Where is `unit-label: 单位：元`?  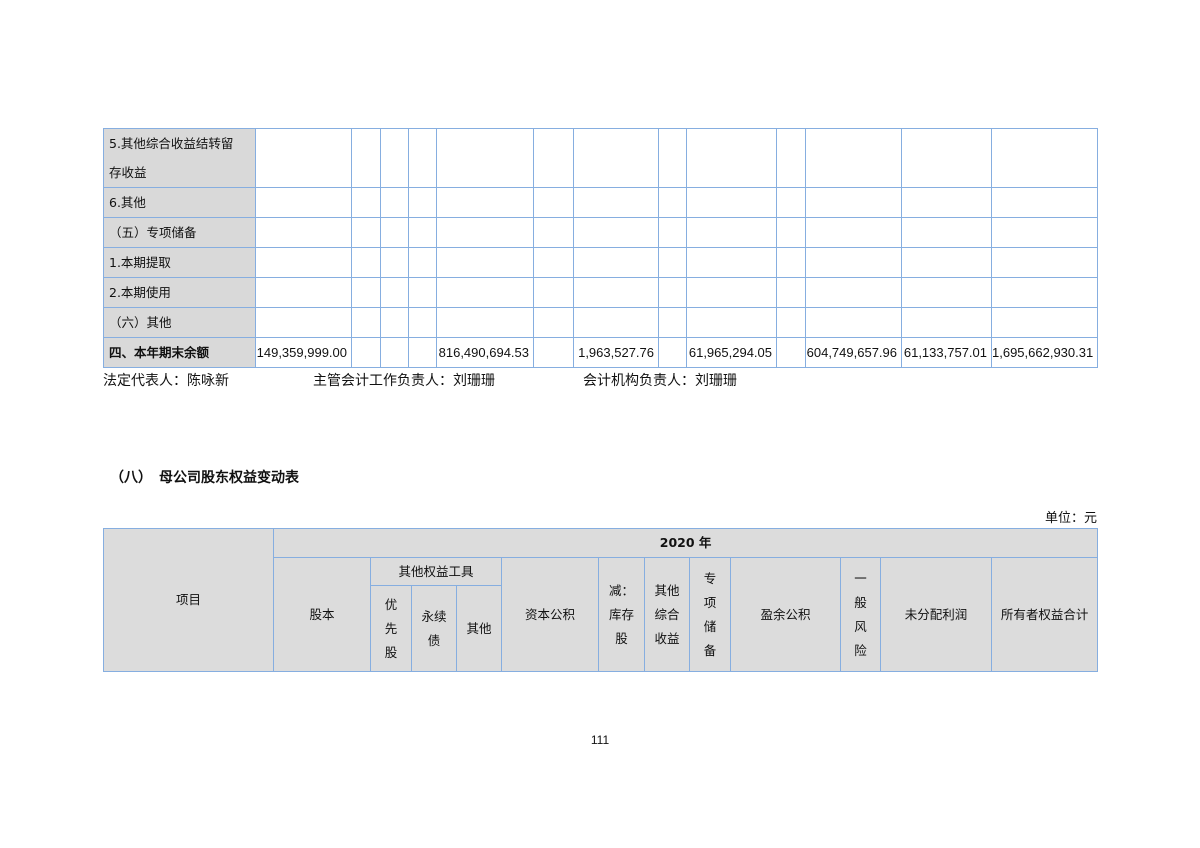 unit-label: 单位：元 is located at coordinates (1070, 518).